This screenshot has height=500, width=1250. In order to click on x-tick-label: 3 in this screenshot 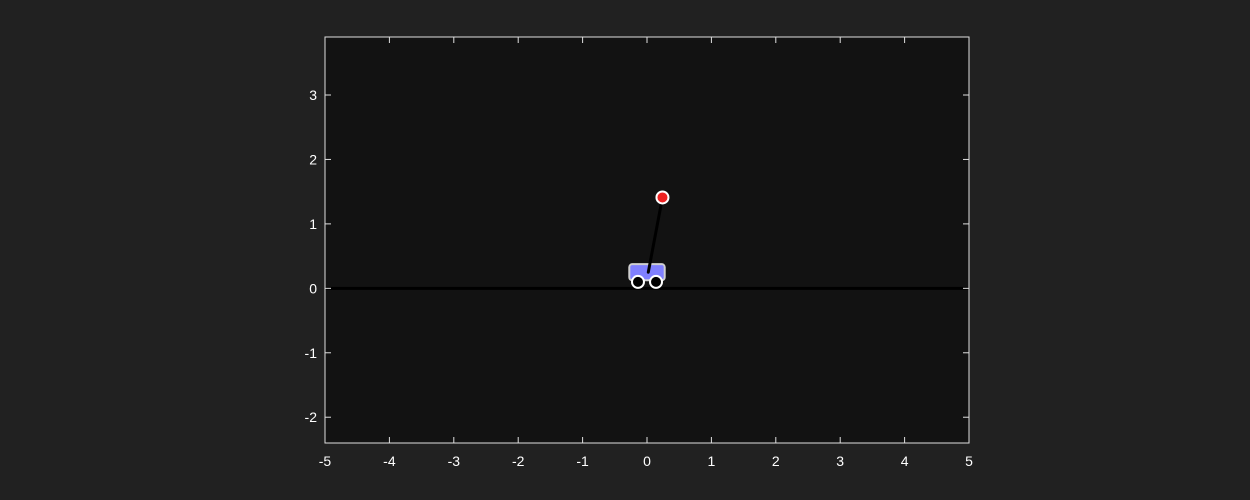, I will do `click(840, 461)`.